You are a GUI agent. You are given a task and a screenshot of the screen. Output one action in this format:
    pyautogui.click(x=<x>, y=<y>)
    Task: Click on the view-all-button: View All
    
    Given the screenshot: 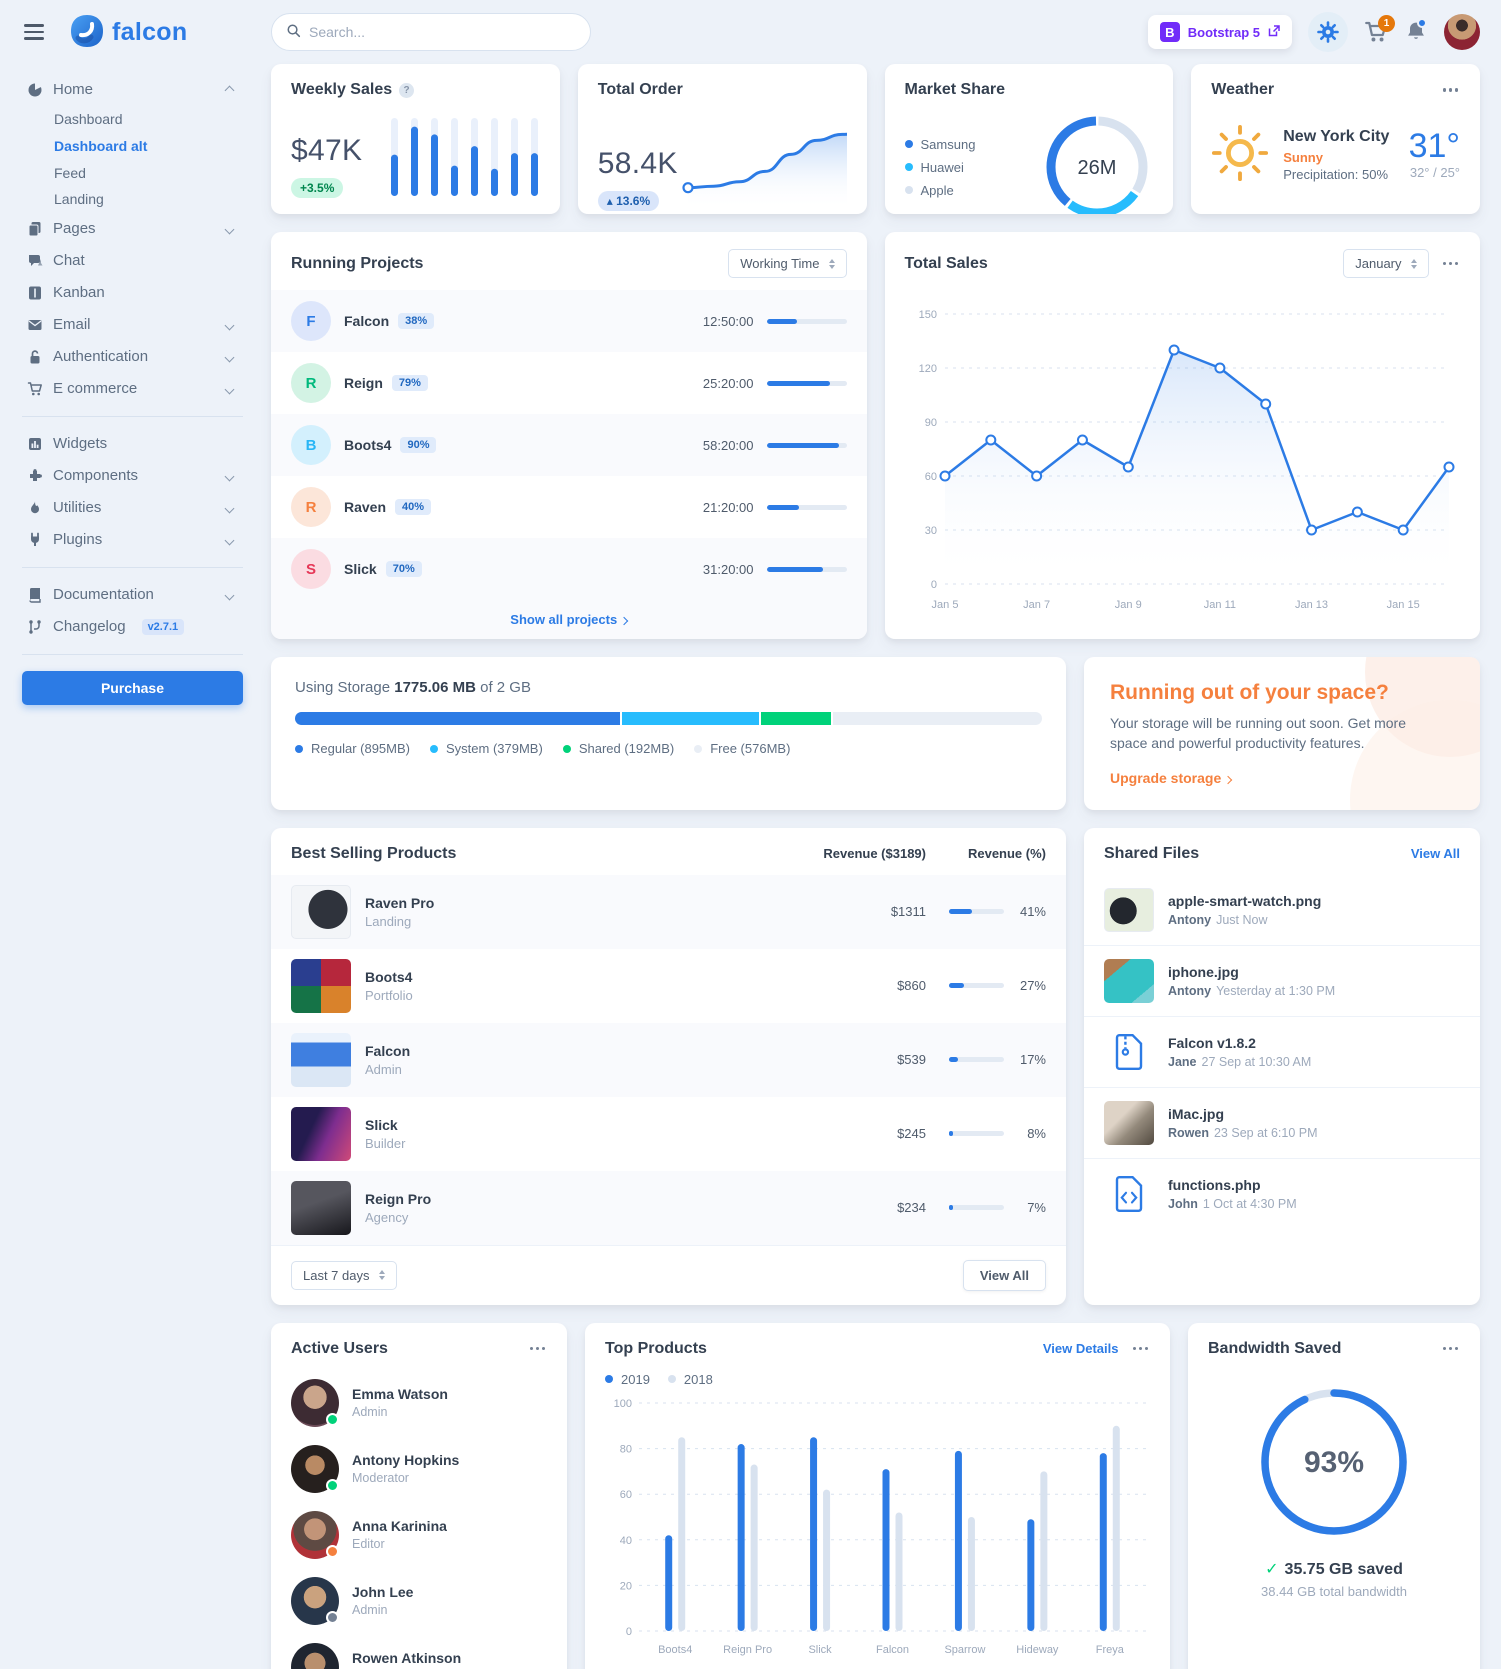 What is the action you would take?
    pyautogui.click(x=1004, y=1275)
    